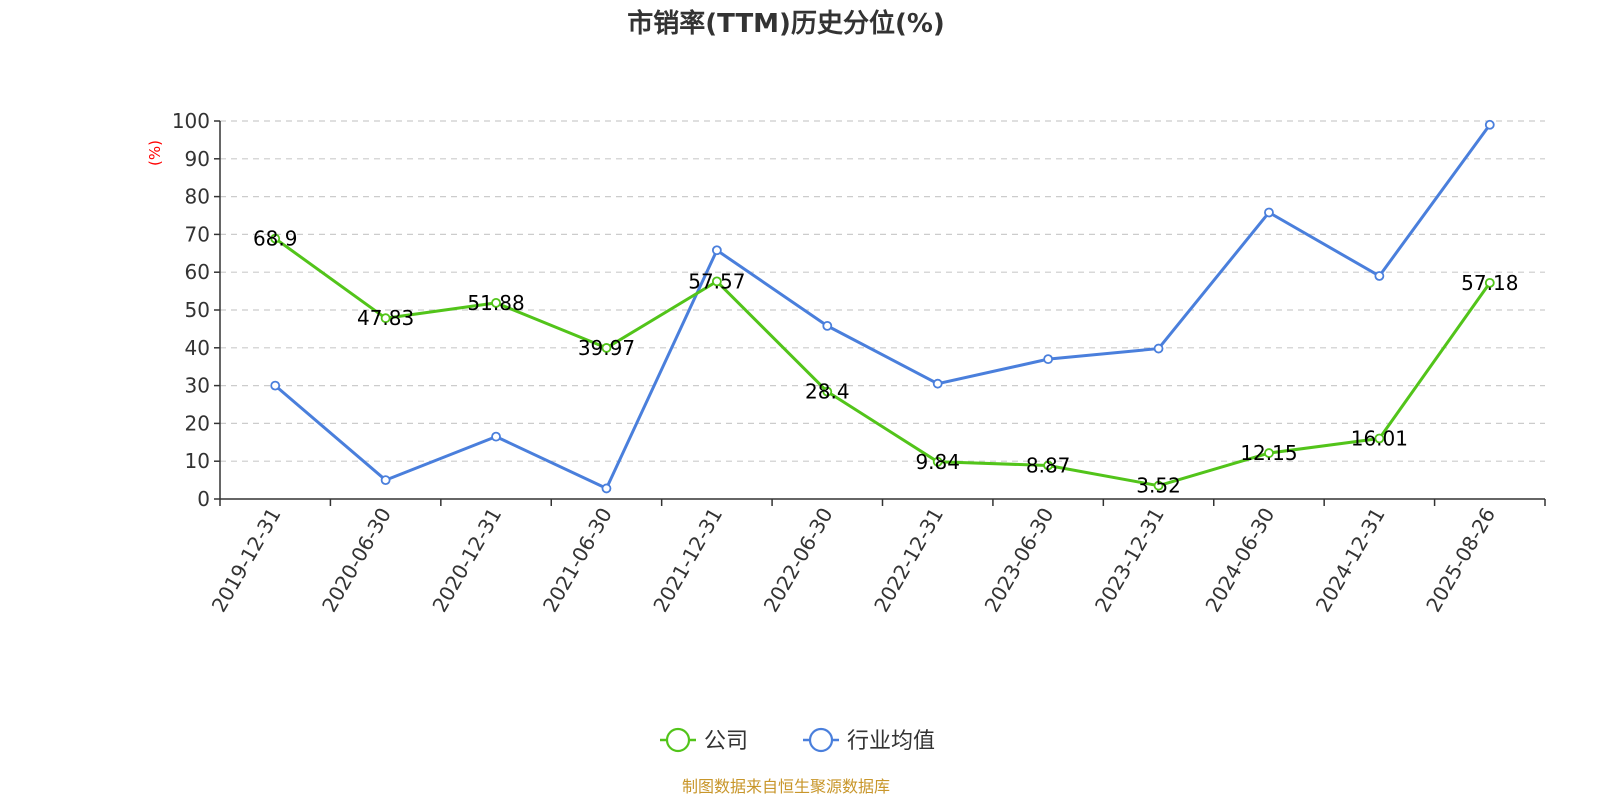  I want to click on x-tick-label: 2022-12-31, so click(908, 560).